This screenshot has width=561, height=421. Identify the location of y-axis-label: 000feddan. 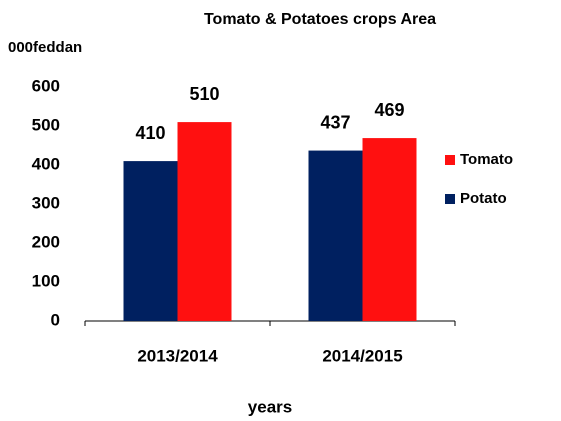
(45, 47).